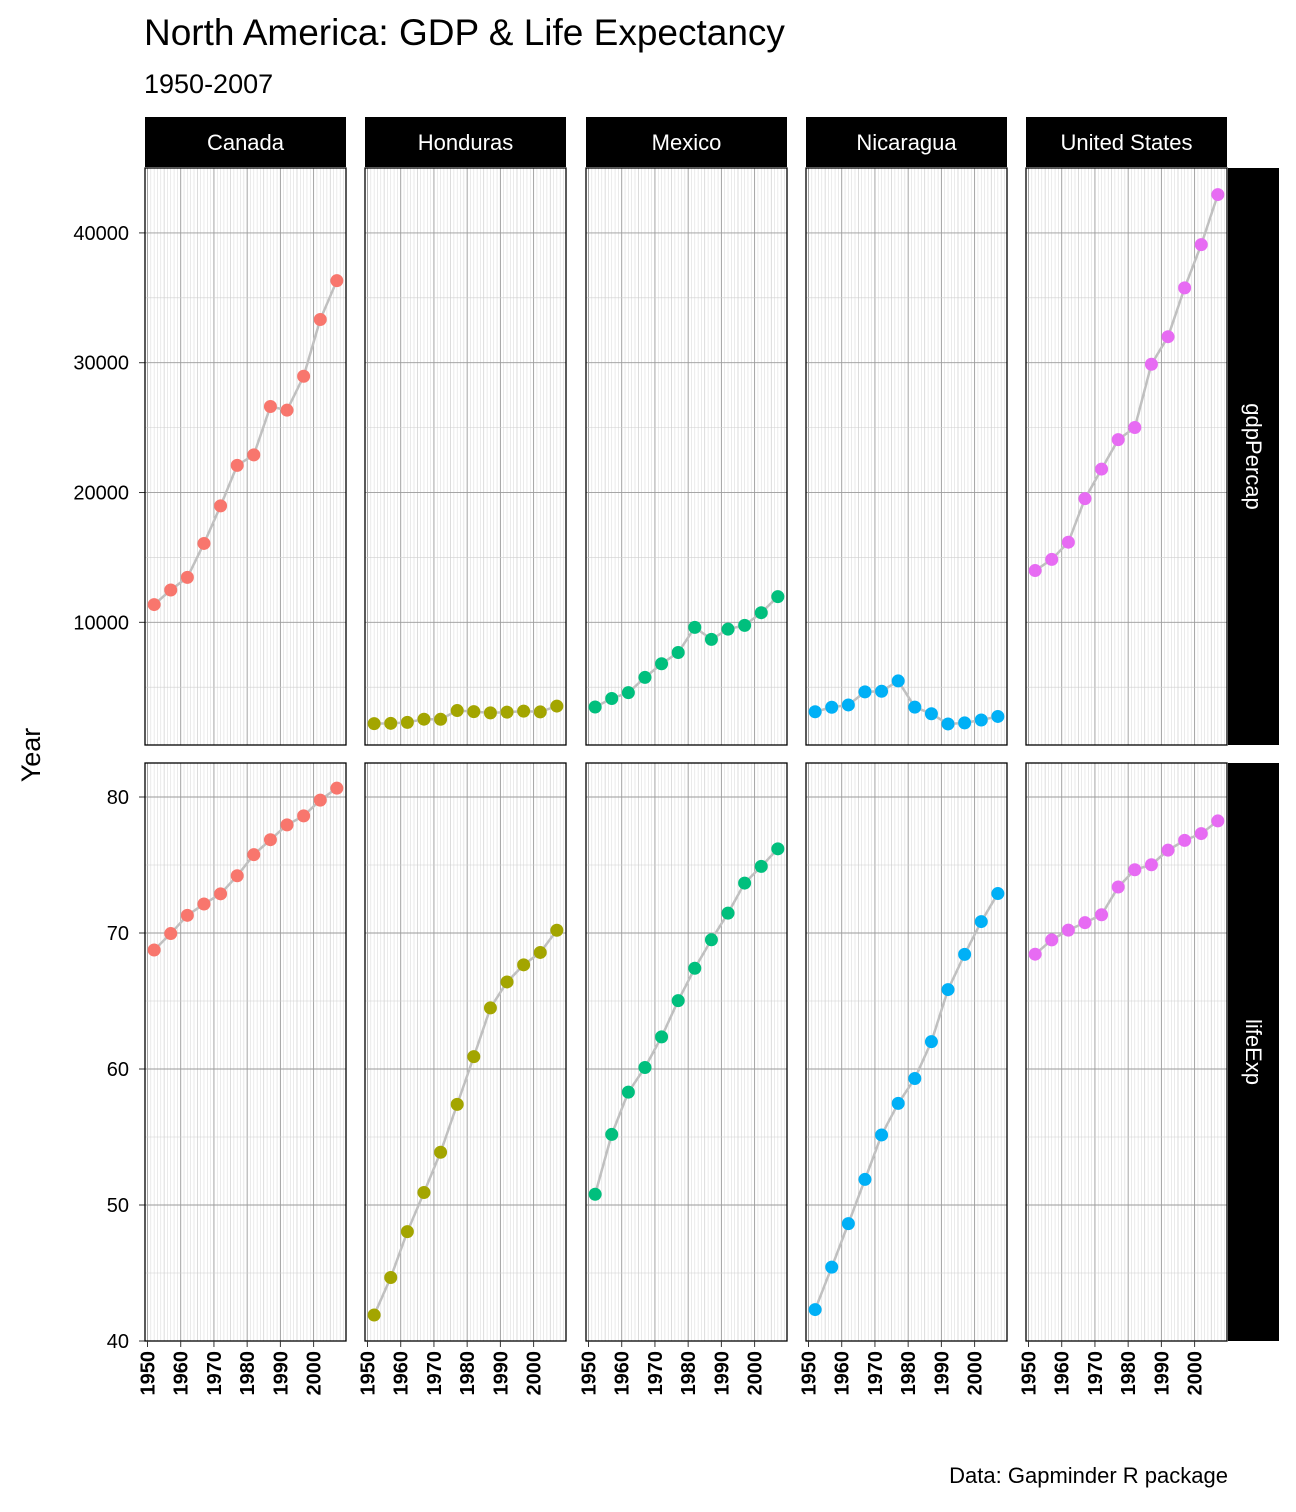 This screenshot has width=1296, height=1512. What do you see at coordinates (1088, 1475) in the screenshot?
I see `chart-caption: Data: Gapminder R package` at bounding box center [1088, 1475].